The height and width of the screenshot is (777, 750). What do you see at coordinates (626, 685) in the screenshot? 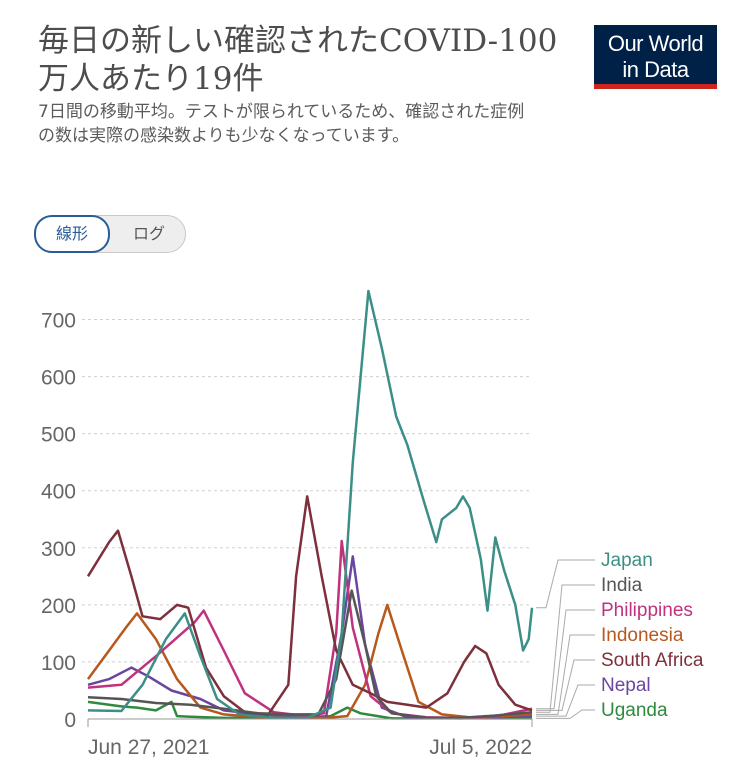
I see `legend-label-nepal: Nepal` at bounding box center [626, 685].